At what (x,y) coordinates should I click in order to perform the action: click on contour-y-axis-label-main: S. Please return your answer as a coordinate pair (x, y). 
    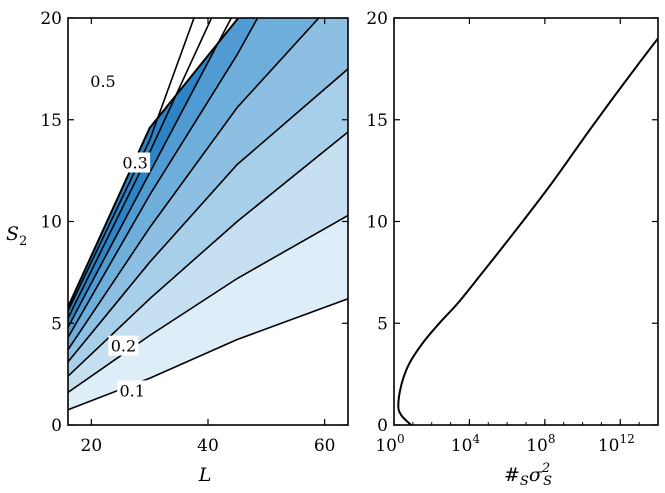
    Looking at the image, I should click on (12, 234).